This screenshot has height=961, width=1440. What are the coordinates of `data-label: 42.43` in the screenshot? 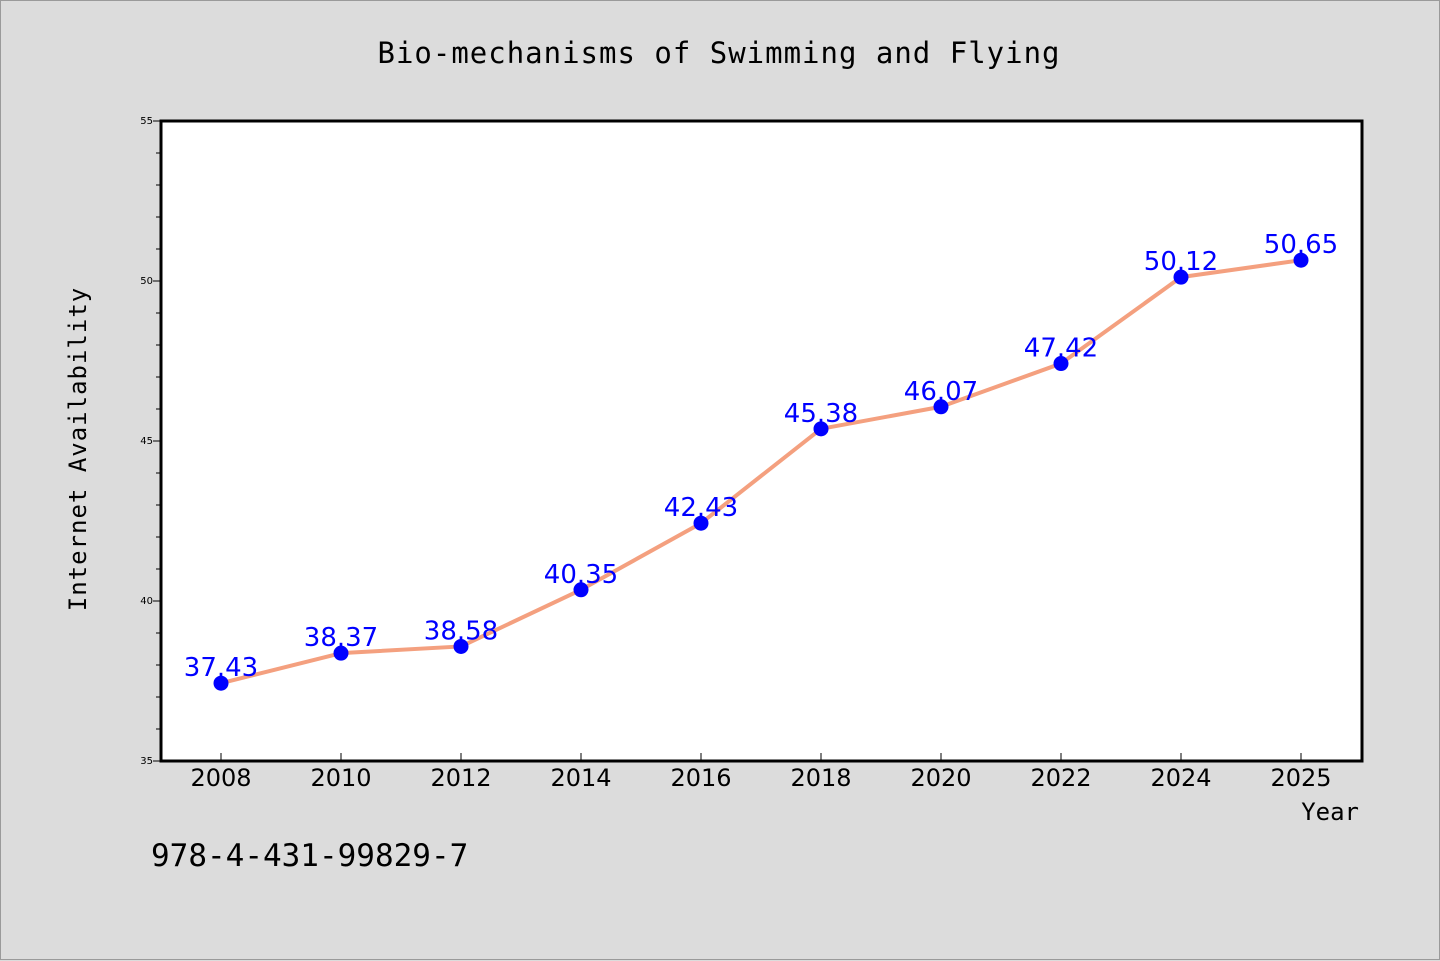 It's located at (701, 508).